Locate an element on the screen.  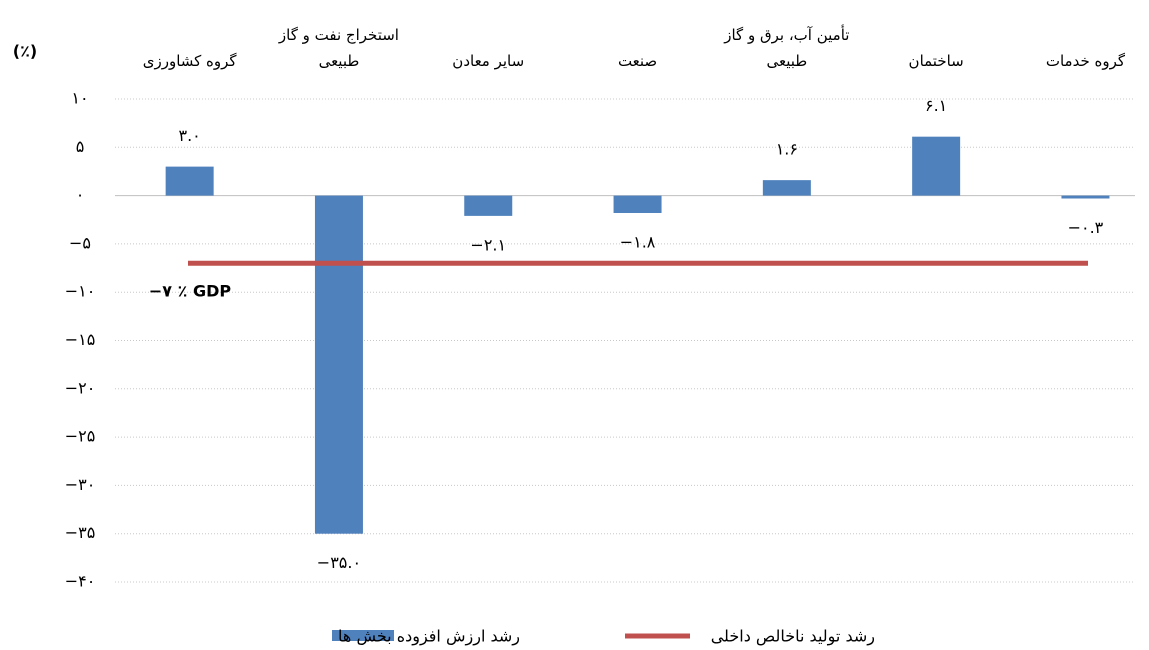
y-tick-label: −۱۰ is located at coordinates (80, 291).